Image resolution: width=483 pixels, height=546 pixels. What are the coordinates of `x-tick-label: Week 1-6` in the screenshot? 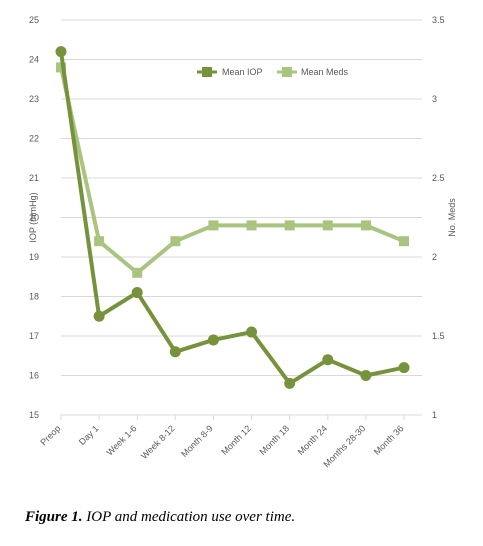 It's located at (121, 440).